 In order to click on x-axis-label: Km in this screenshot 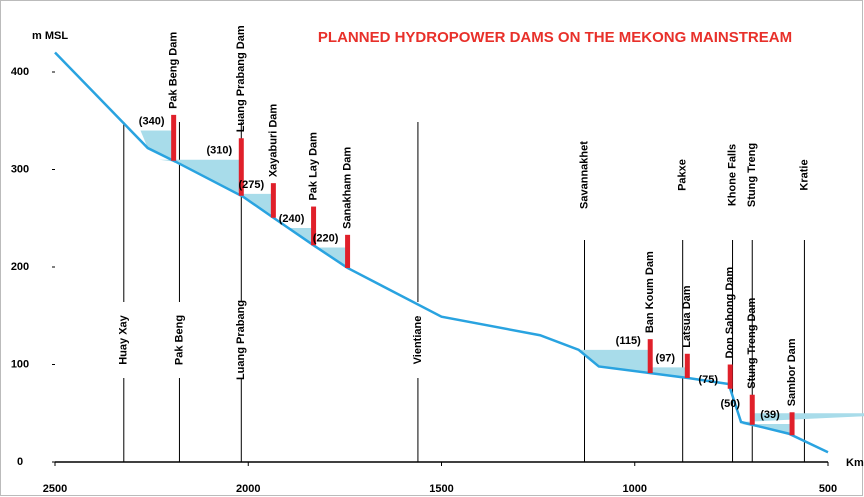, I will do `click(855, 463)`.